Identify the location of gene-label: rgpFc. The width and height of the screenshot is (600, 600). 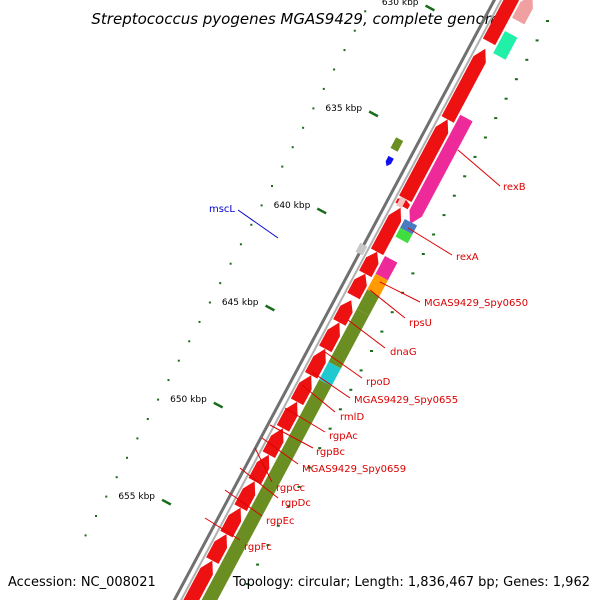
(258, 547).